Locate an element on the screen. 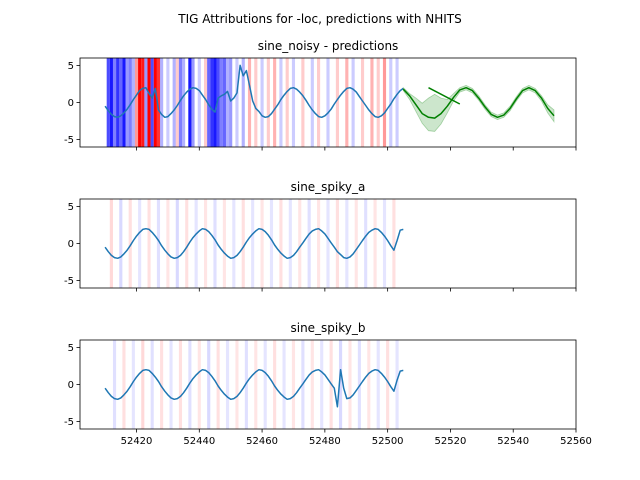 The image size is (640, 480). x-tick-label: 52500 is located at coordinates (388, 441).